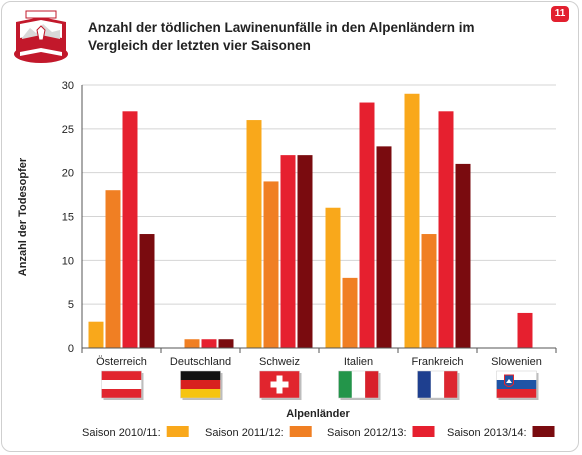 This screenshot has height=455, width=582. What do you see at coordinates (367, 433) in the screenshot?
I see `legend-label: Saison 2012/13:` at bounding box center [367, 433].